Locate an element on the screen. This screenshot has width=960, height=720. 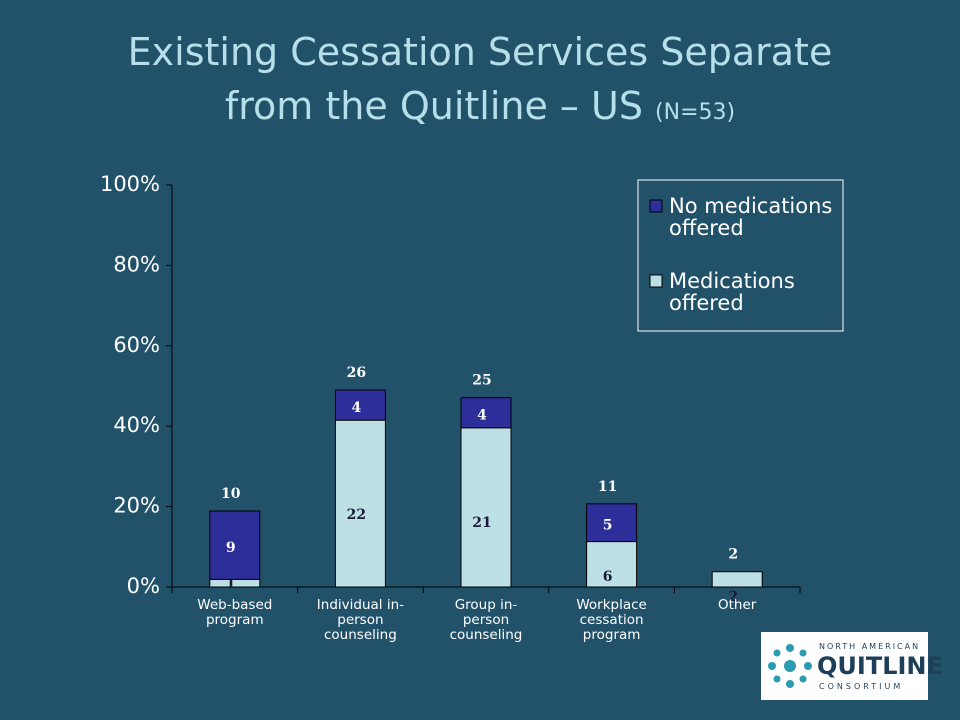
logo-text: CONSORTIUM is located at coordinates (861, 686).